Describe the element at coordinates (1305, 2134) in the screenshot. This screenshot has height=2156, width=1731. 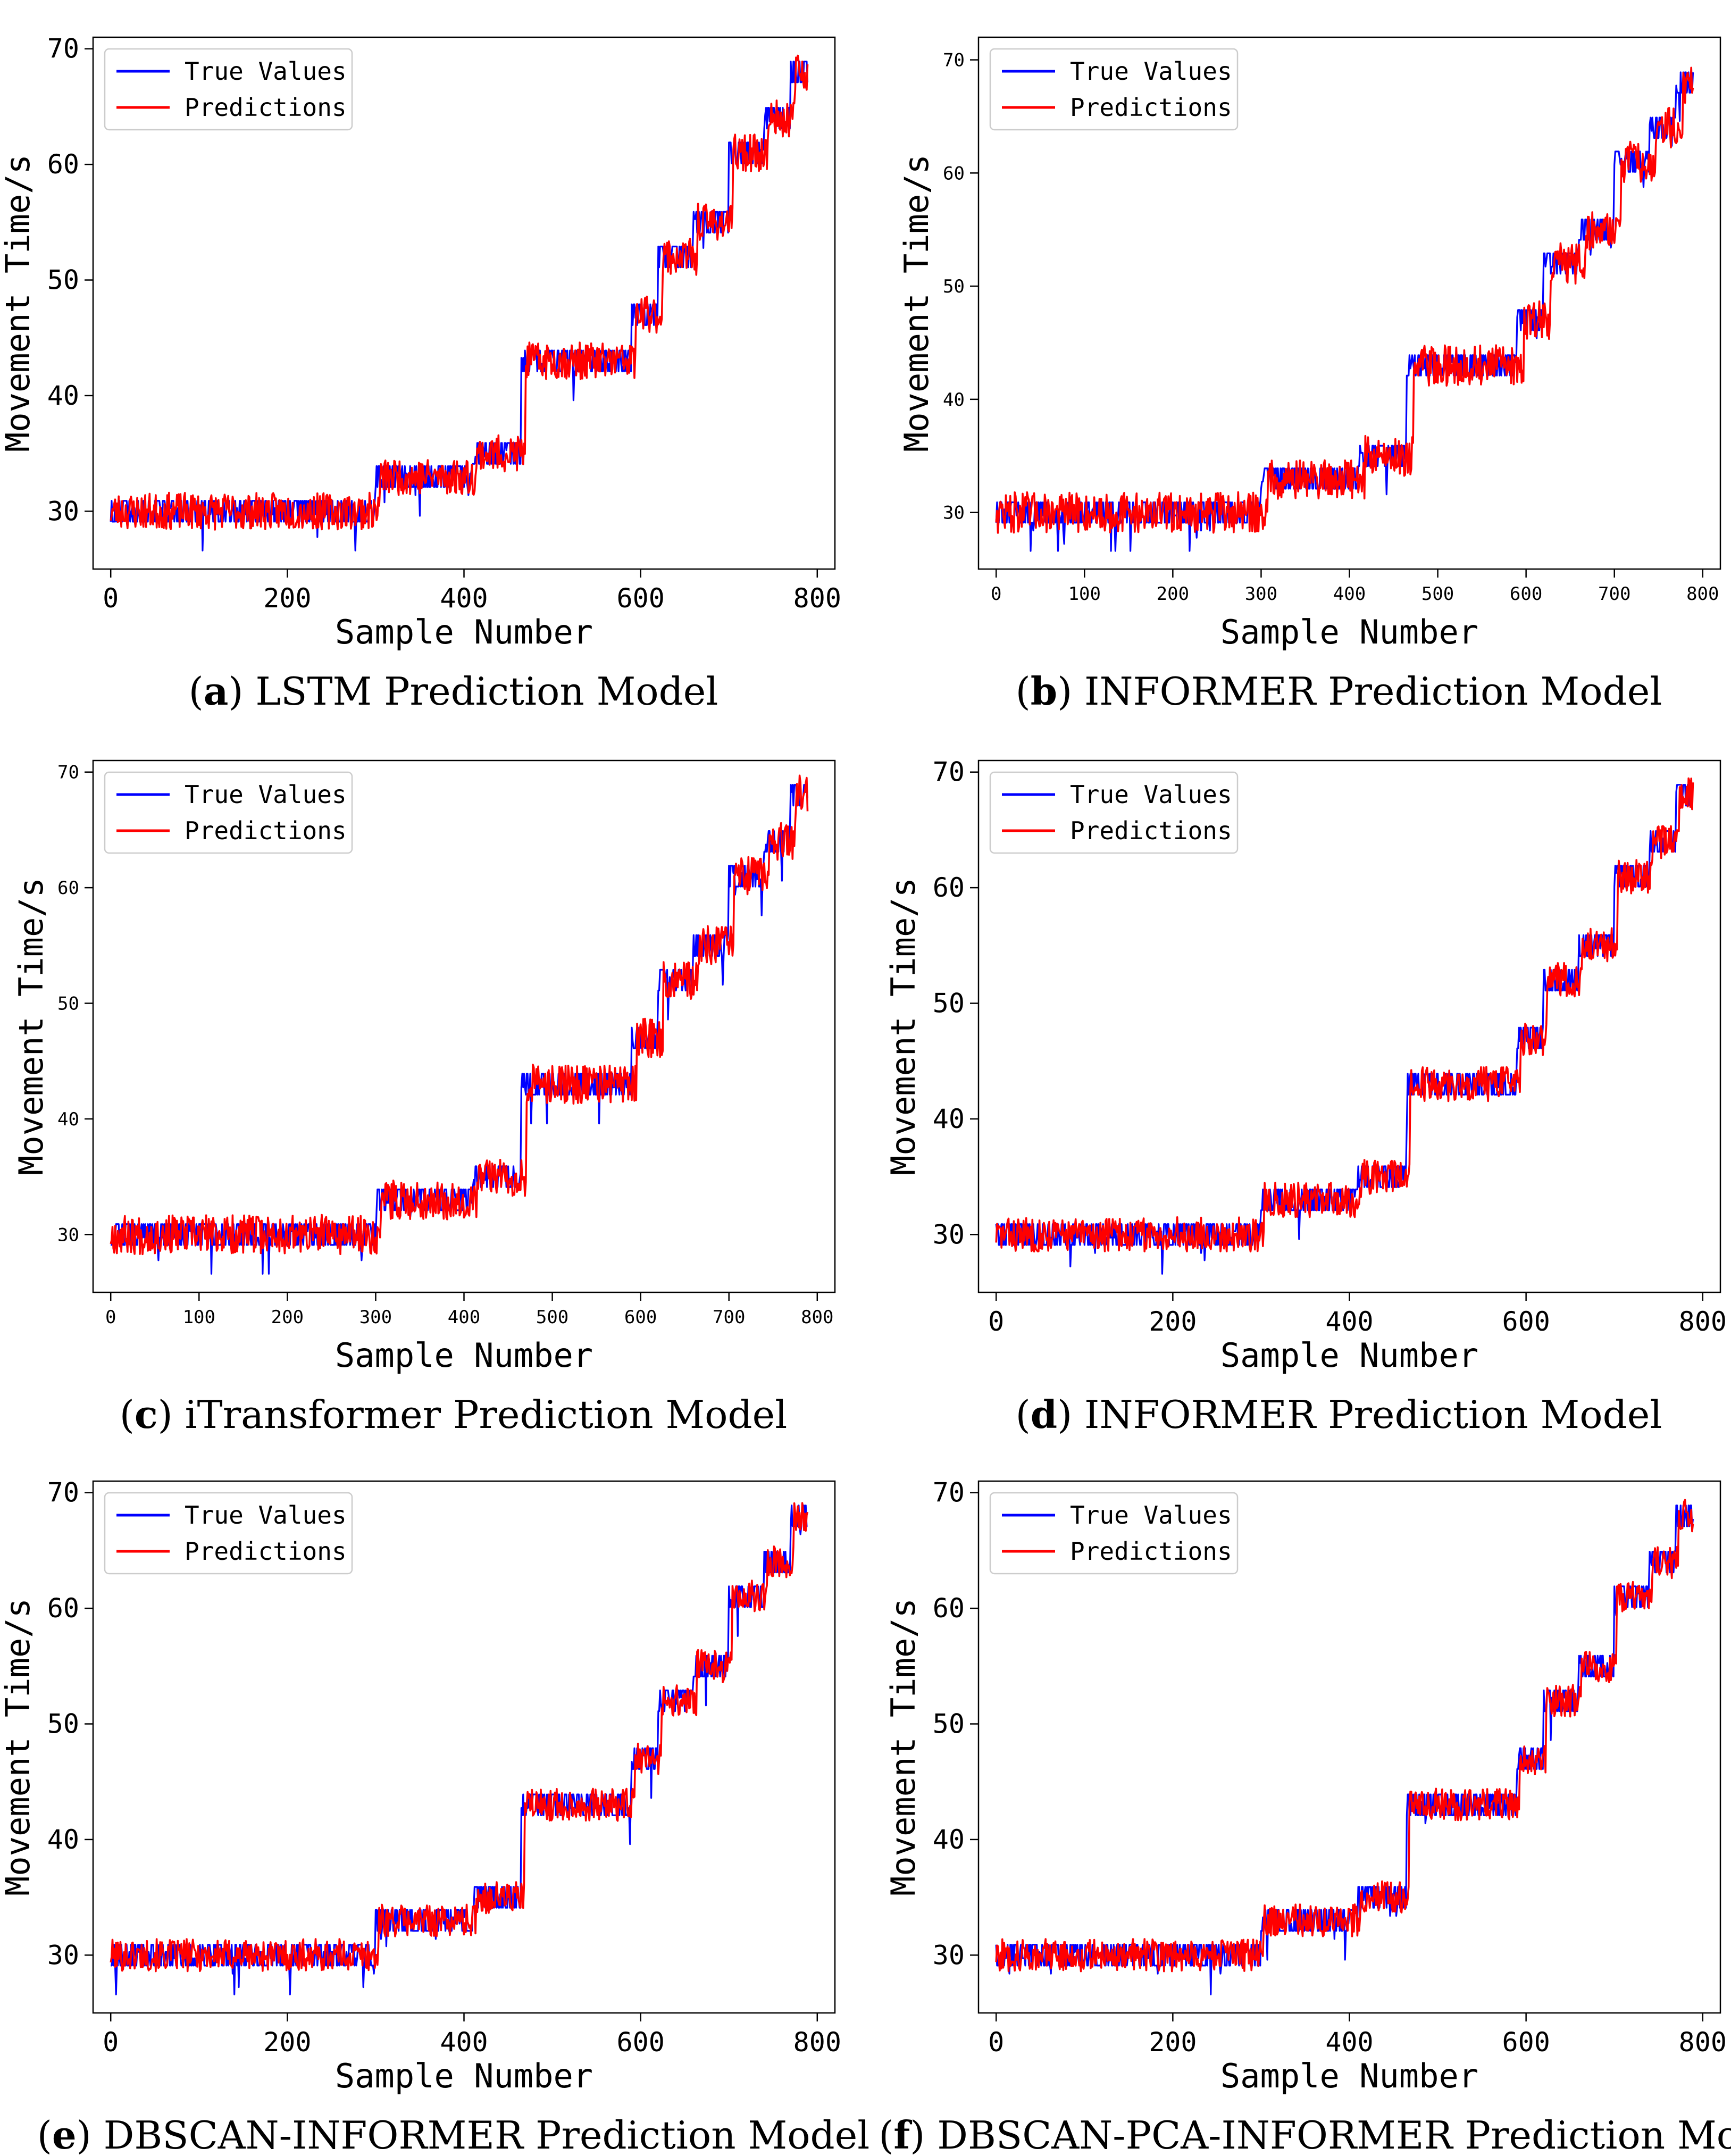
I see `panel-caption: (f) DBSCAN-PCA-INFORMER Prediction Model` at that location.